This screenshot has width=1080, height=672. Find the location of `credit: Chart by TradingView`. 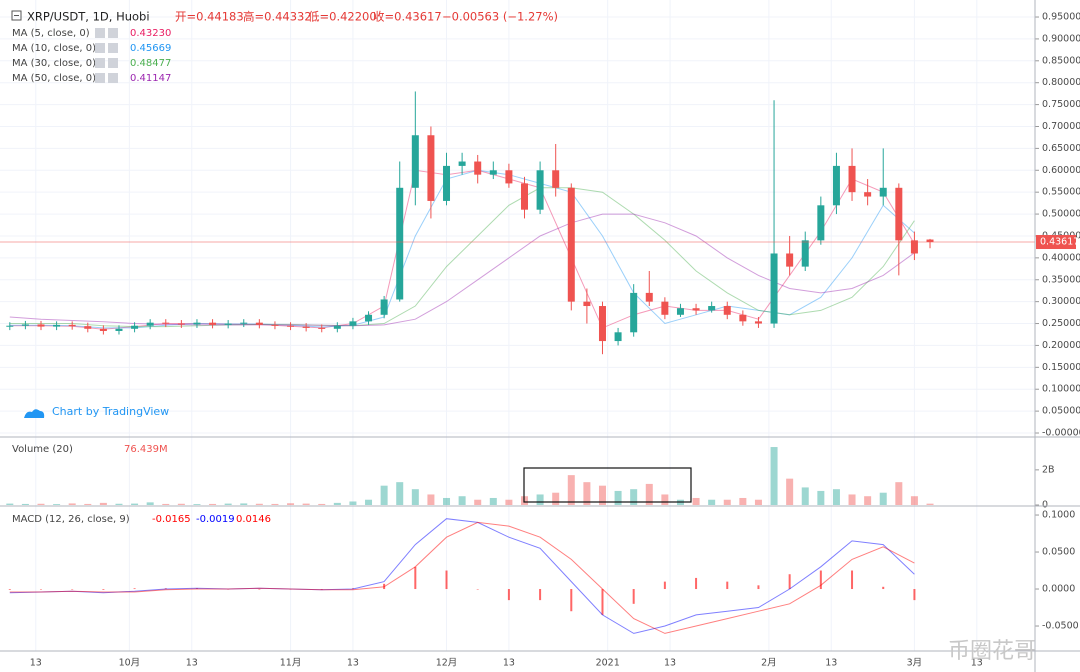

credit: Chart by TradingView is located at coordinates (110, 411).